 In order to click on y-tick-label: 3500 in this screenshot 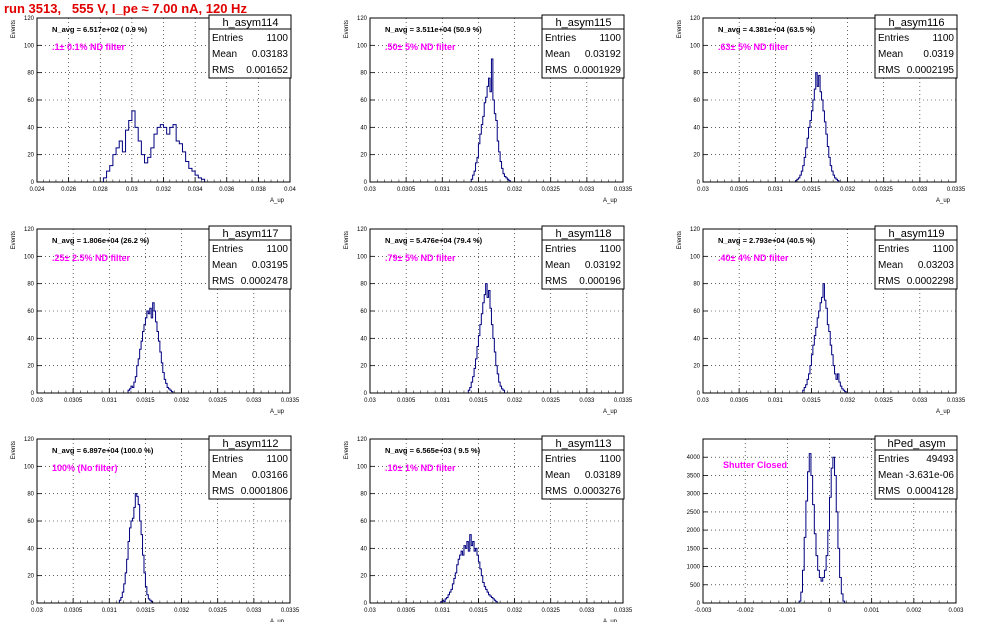, I will do `click(694, 476)`.